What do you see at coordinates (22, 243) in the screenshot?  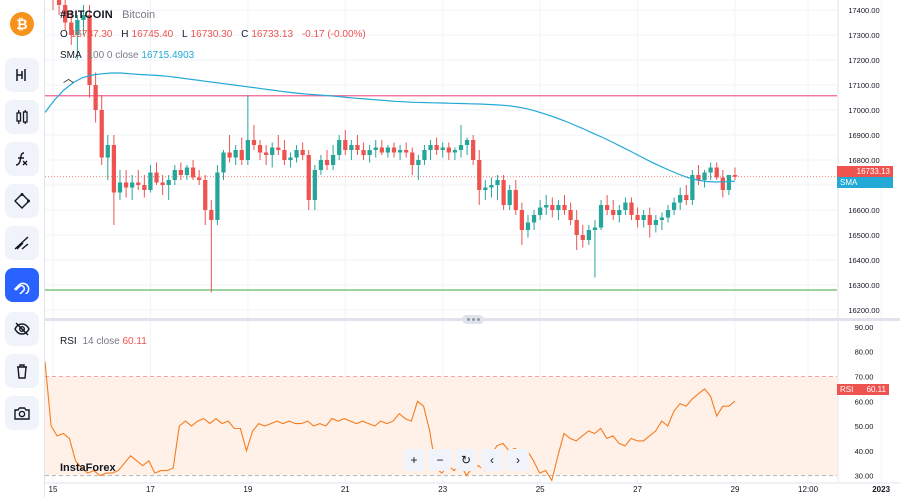 I see `trend-line-icon` at bounding box center [22, 243].